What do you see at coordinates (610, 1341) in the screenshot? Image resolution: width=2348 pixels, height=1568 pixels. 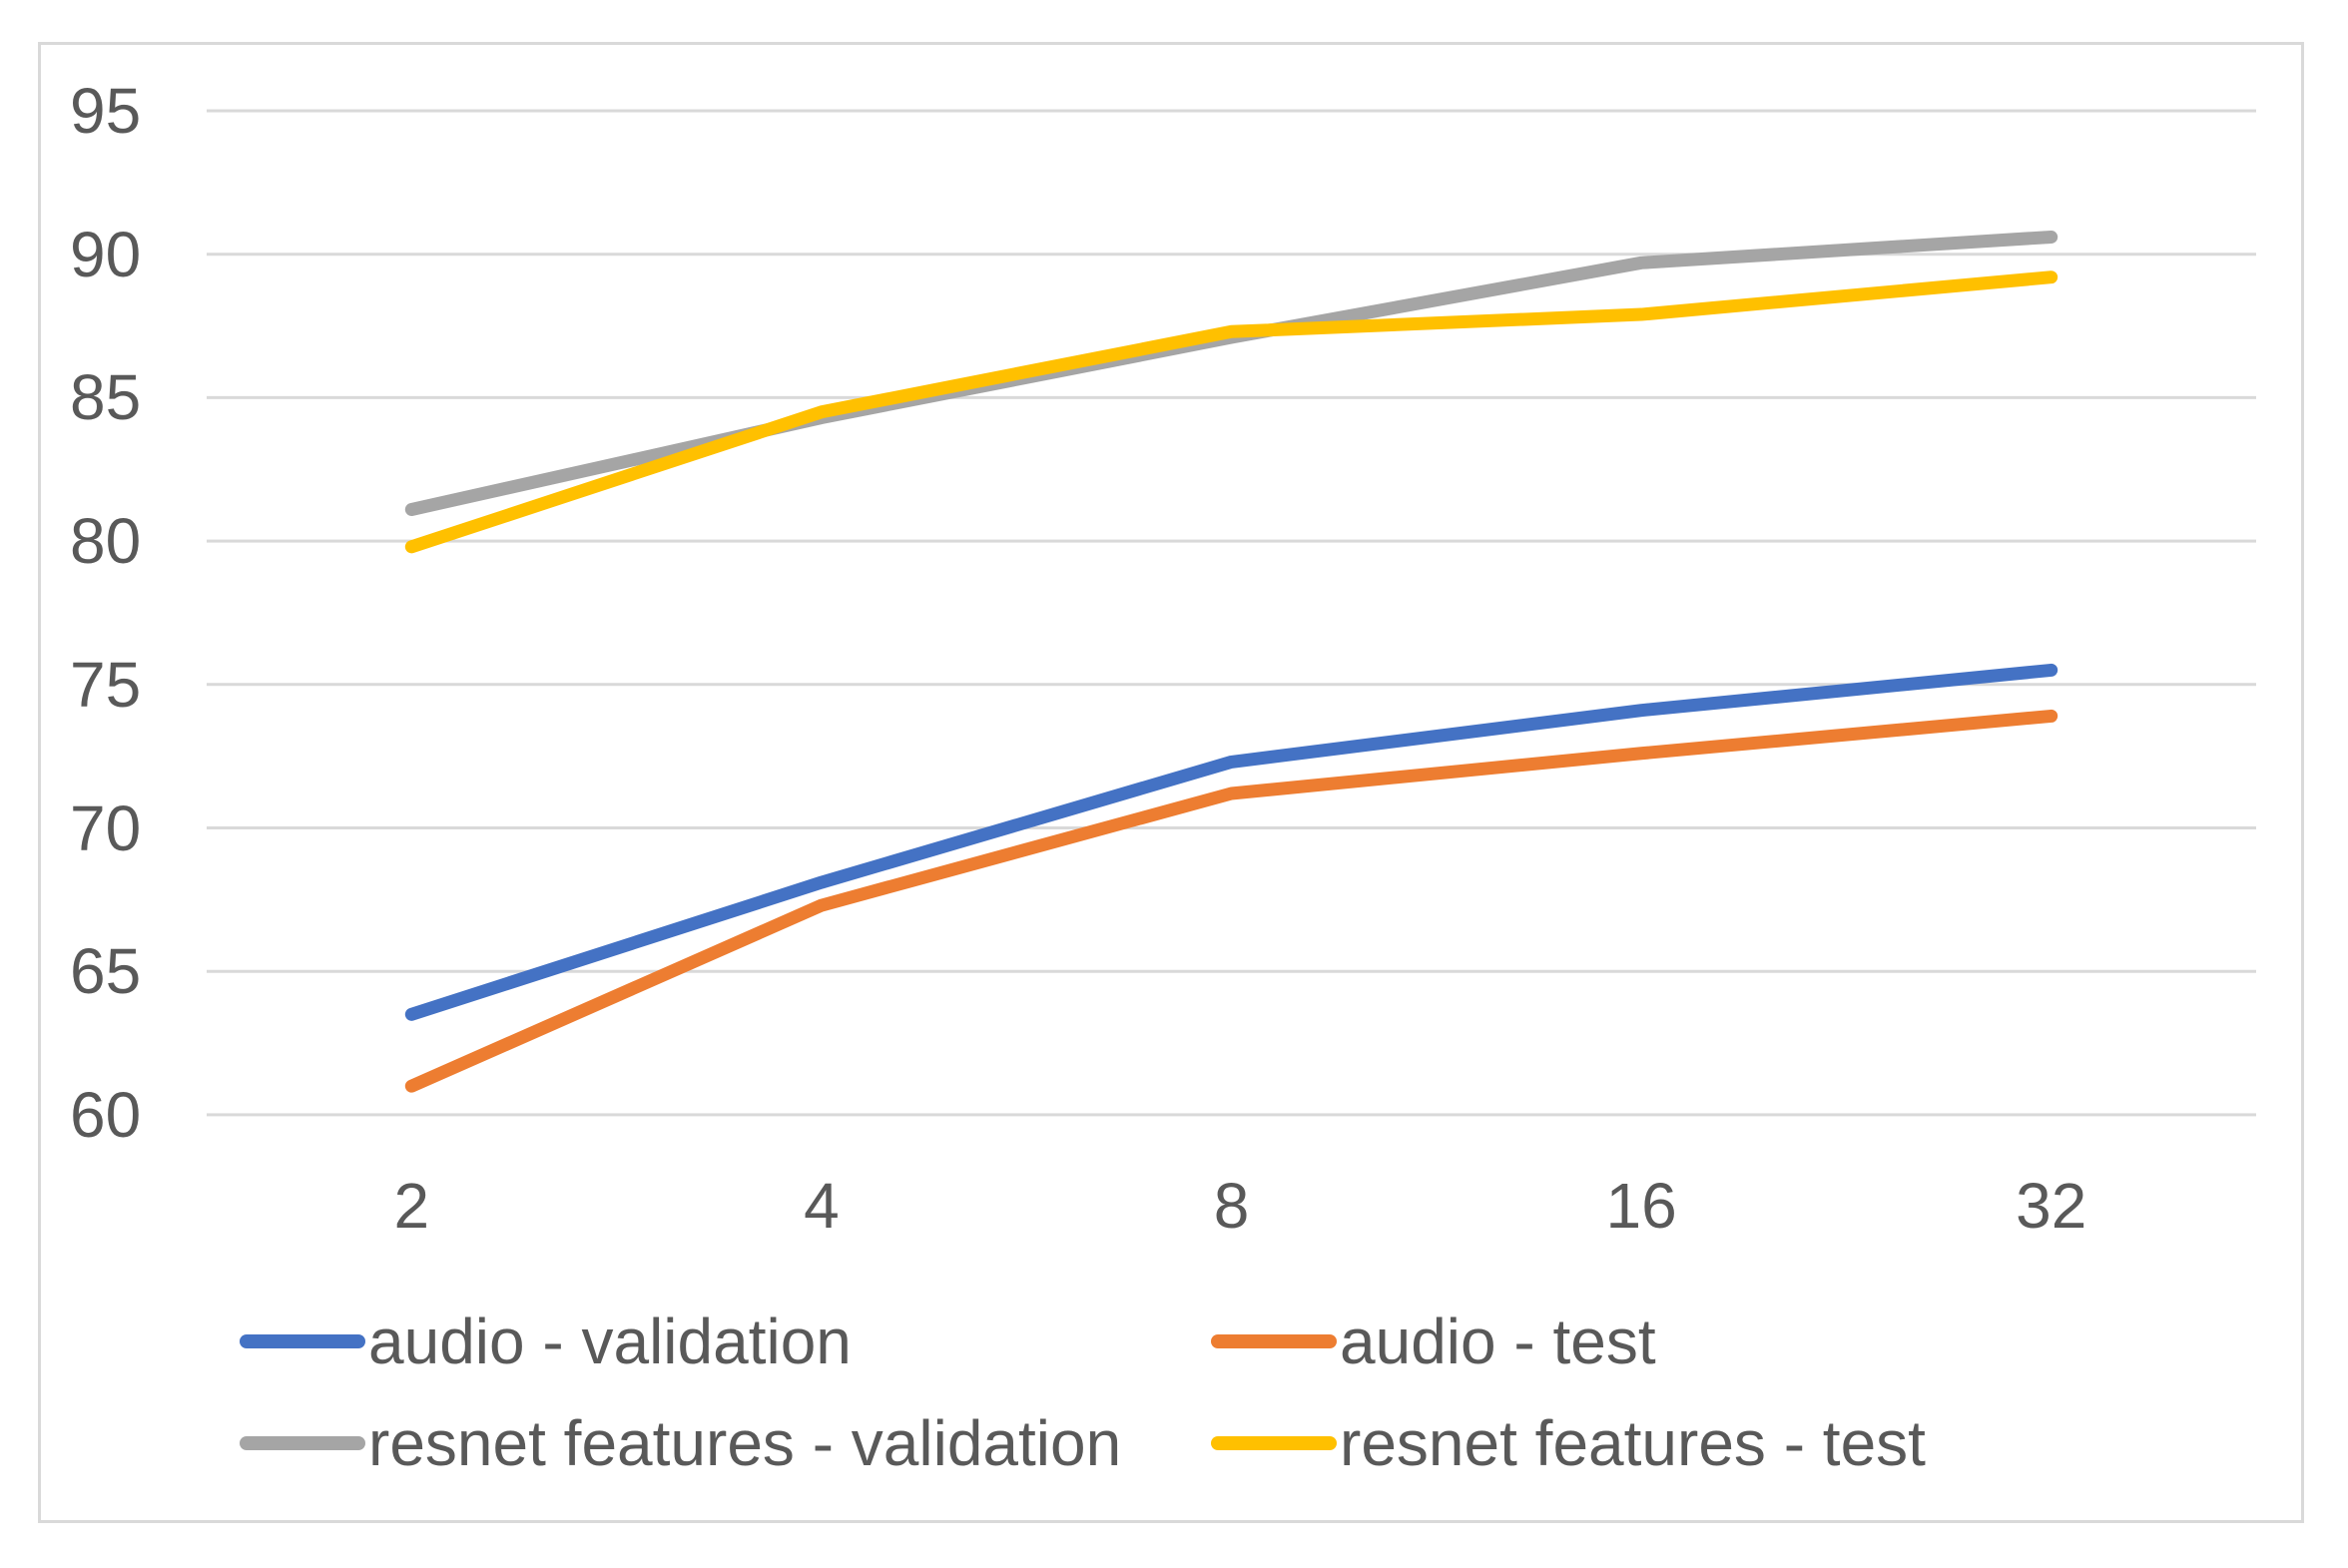 I see `legend-label: audio - validation` at bounding box center [610, 1341].